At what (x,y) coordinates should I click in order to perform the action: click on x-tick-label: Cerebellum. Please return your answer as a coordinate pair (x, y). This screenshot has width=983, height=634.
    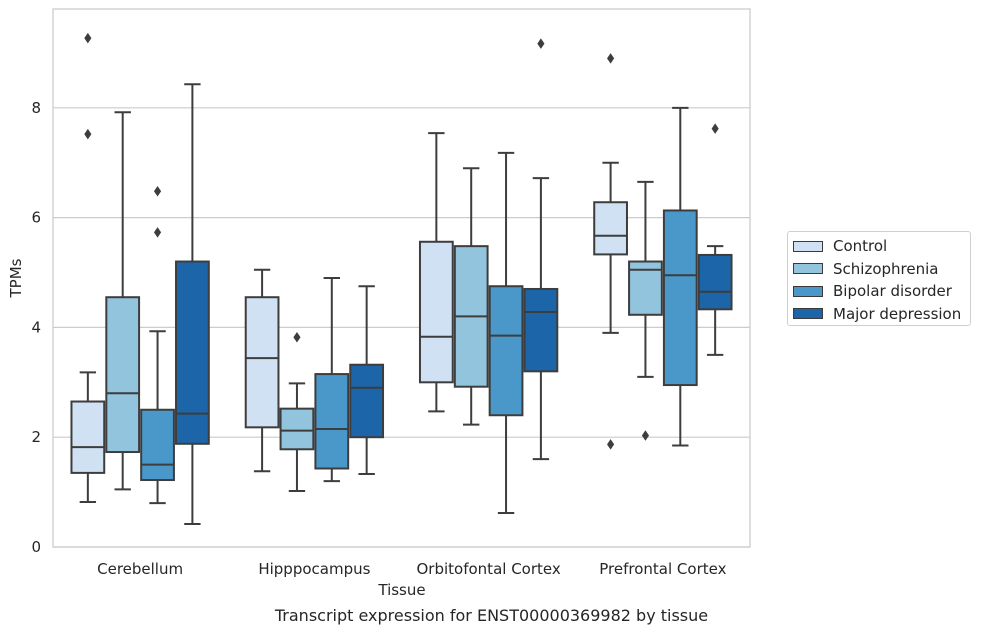
    Looking at the image, I should click on (140, 569).